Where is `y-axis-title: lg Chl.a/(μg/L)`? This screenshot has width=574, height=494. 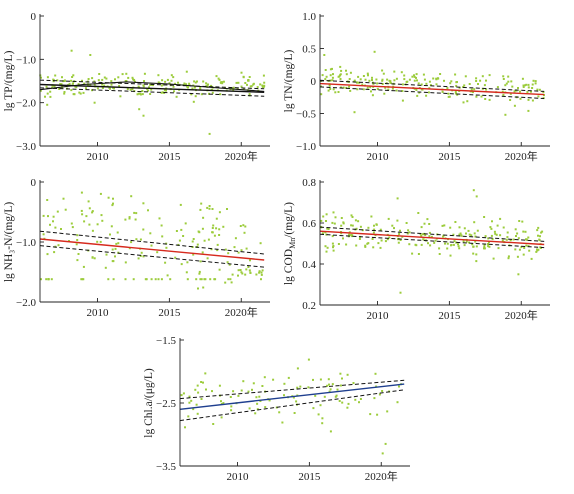
y-axis-title: lg Chl.a/(μg/L) is located at coordinates (149, 403).